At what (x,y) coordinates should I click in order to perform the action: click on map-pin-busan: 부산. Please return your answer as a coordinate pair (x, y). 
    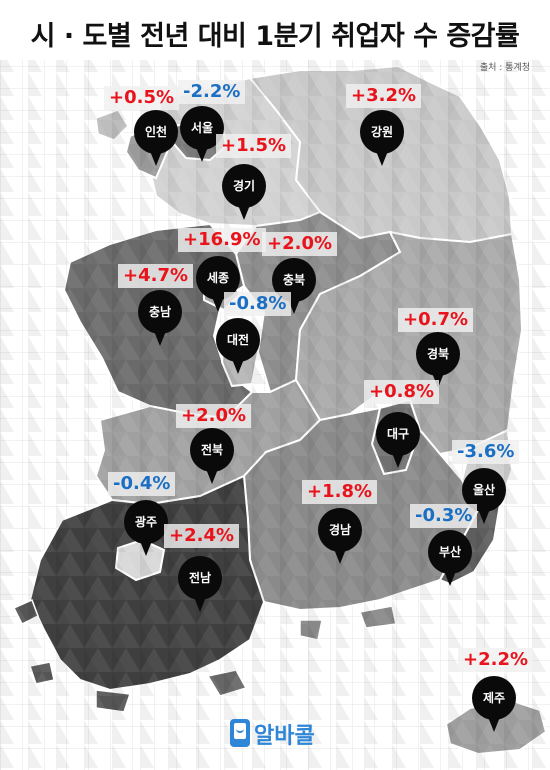
    Looking at the image, I should click on (450, 558).